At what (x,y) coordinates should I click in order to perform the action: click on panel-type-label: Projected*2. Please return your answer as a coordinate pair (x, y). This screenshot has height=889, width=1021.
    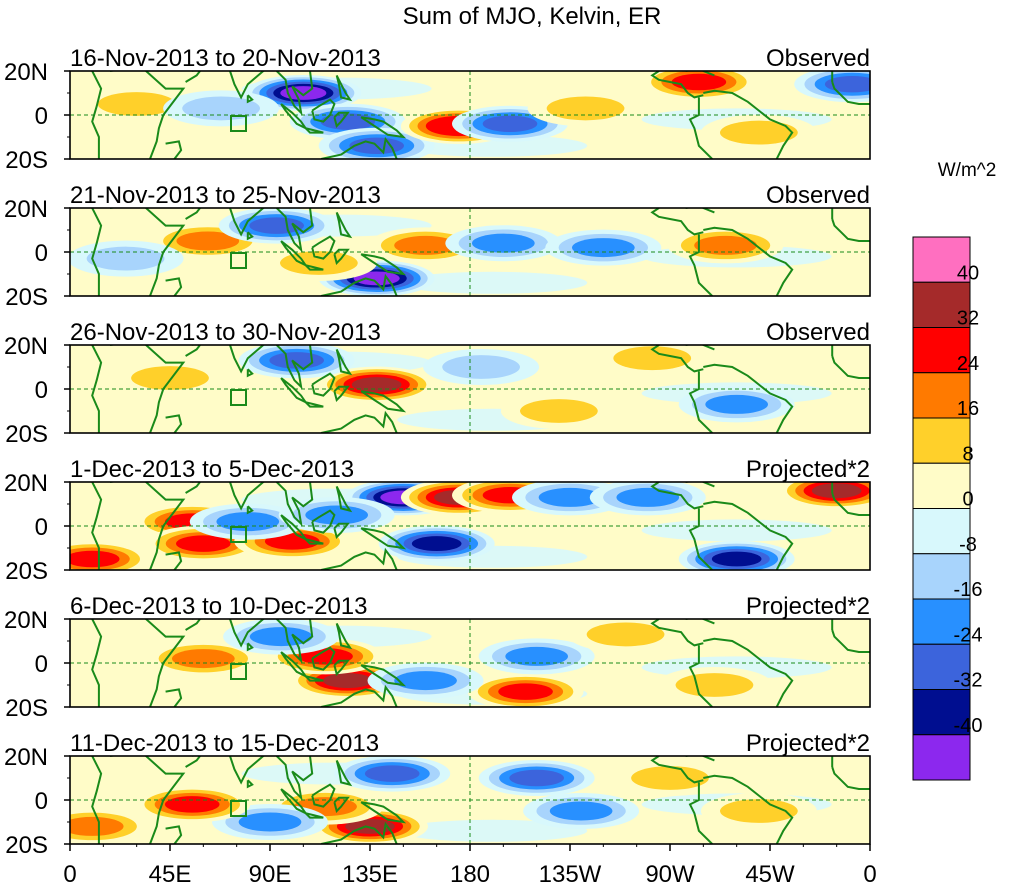
    Looking at the image, I should click on (808, 606).